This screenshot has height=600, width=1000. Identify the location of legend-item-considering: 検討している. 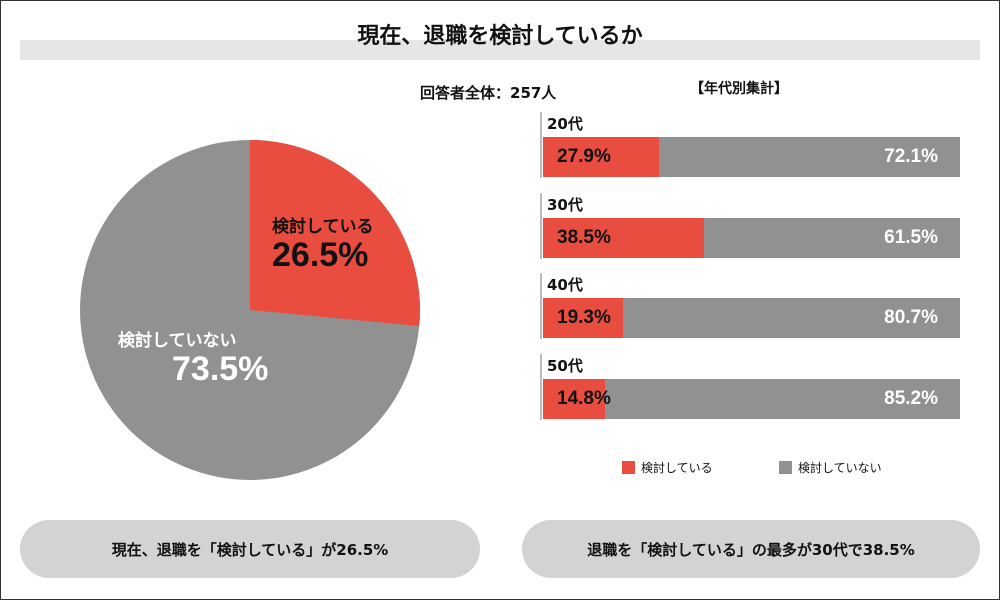
(667, 467).